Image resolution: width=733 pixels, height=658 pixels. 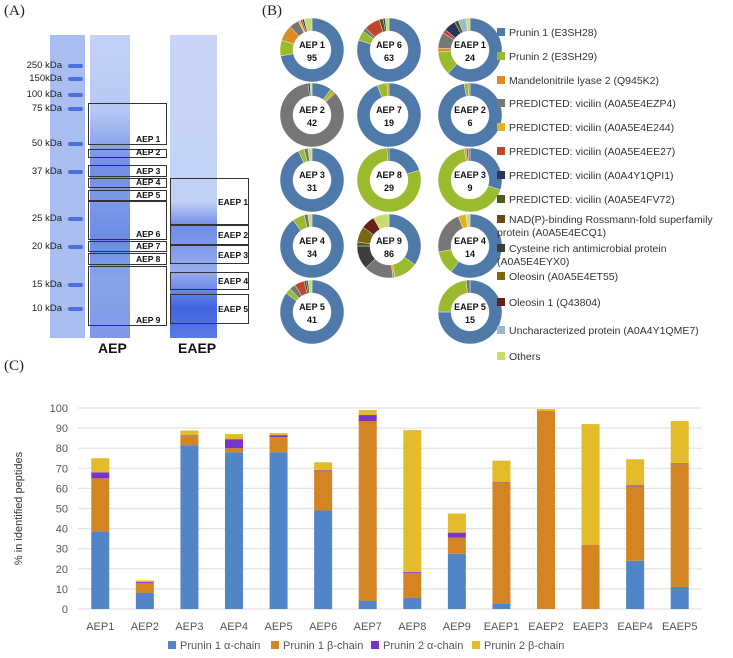 What do you see at coordinates (148, 246) in the screenshot?
I see `band-label: AEP 7` at bounding box center [148, 246].